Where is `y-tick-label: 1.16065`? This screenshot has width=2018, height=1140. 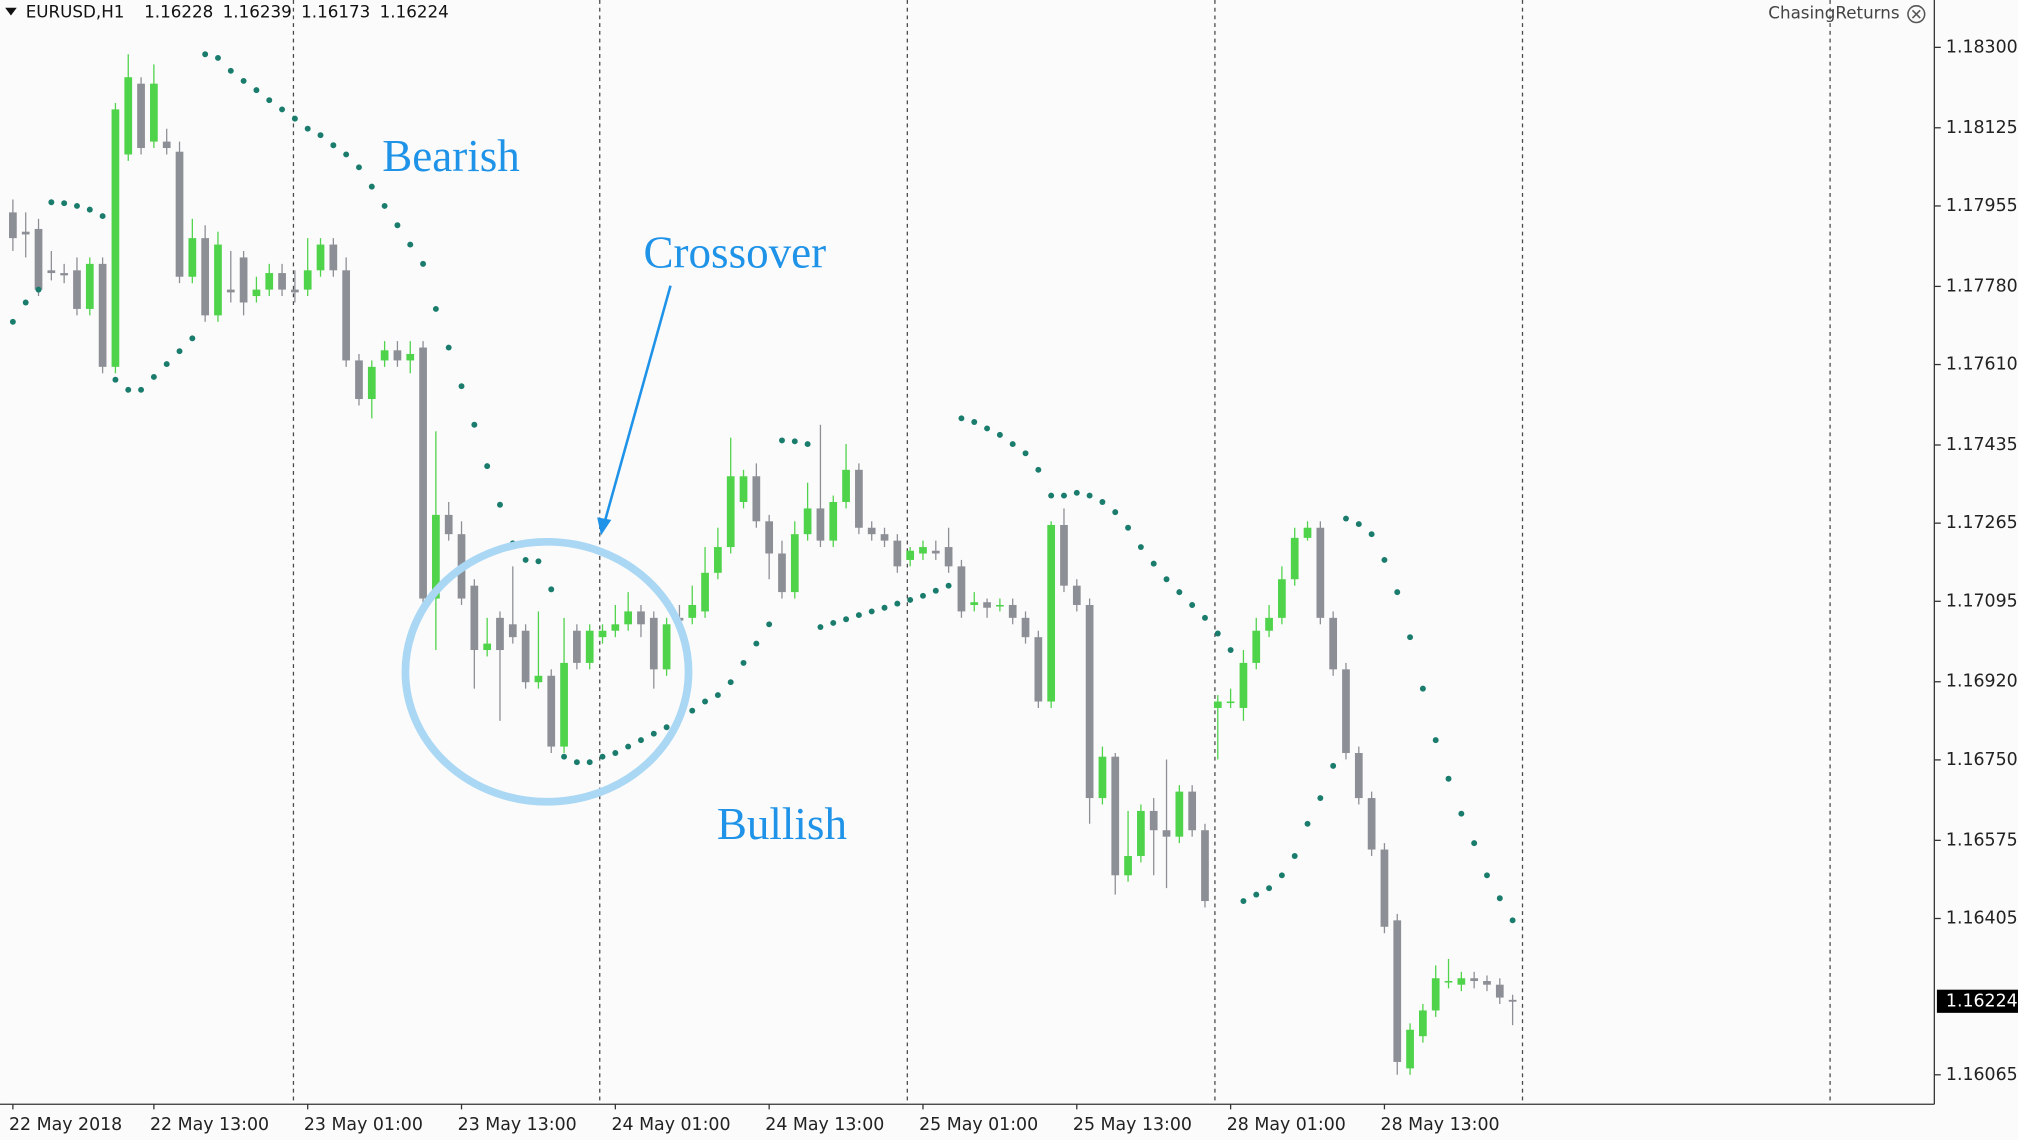
y-tick-label: 1.16065 is located at coordinates (1982, 1075).